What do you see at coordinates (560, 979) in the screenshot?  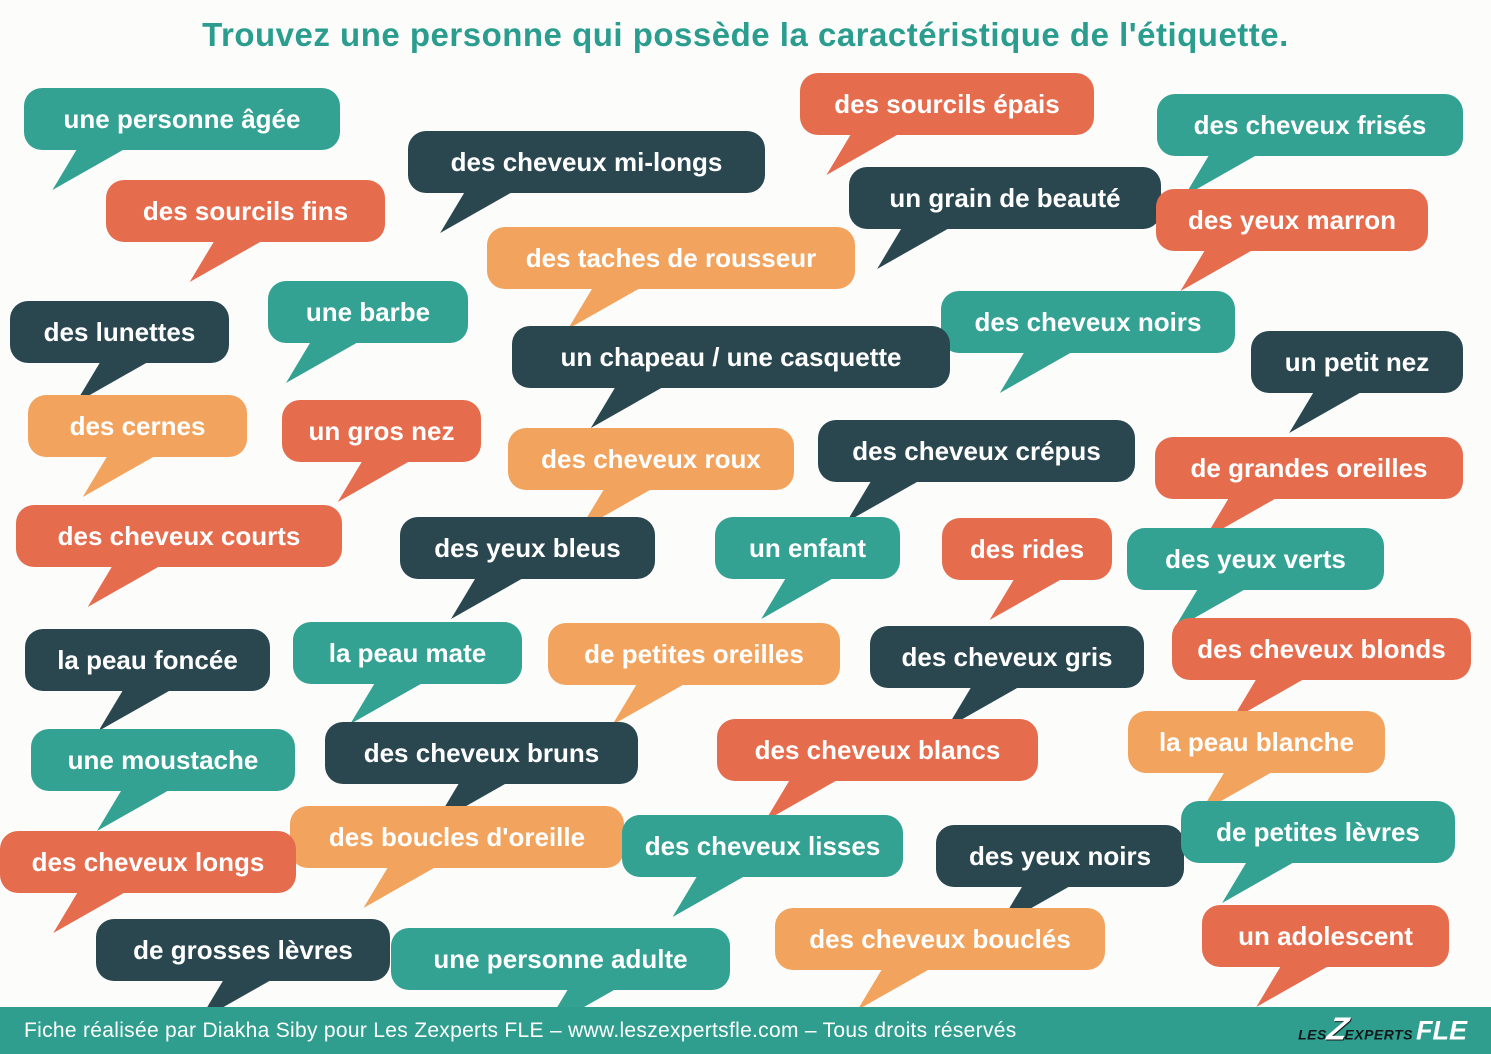 I see `speech-bubble: une personne adulte` at bounding box center [560, 979].